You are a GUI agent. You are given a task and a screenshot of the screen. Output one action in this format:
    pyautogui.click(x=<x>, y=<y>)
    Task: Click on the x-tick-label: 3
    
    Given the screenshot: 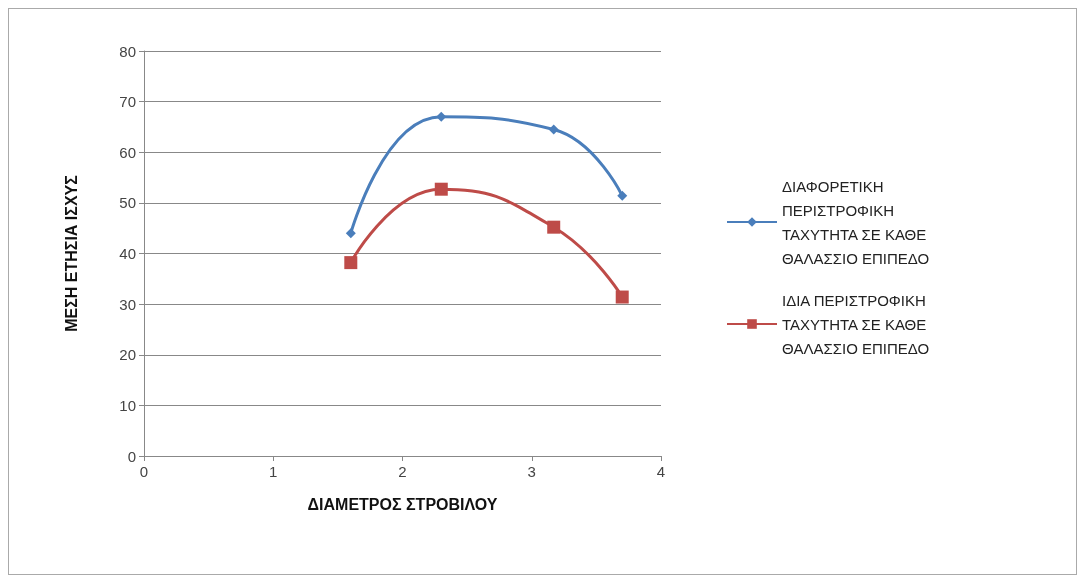 What is the action you would take?
    pyautogui.click(x=531, y=471)
    